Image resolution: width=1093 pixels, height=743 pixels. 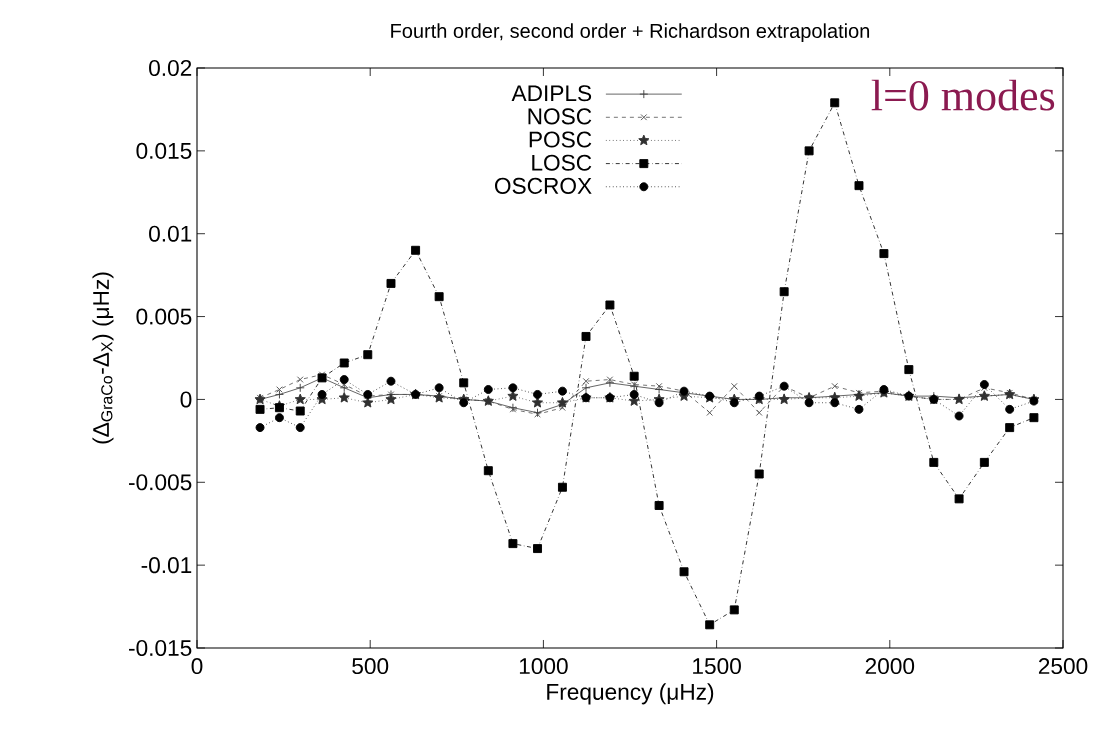 I want to click on legend-label: LOSC, so click(x=562, y=162).